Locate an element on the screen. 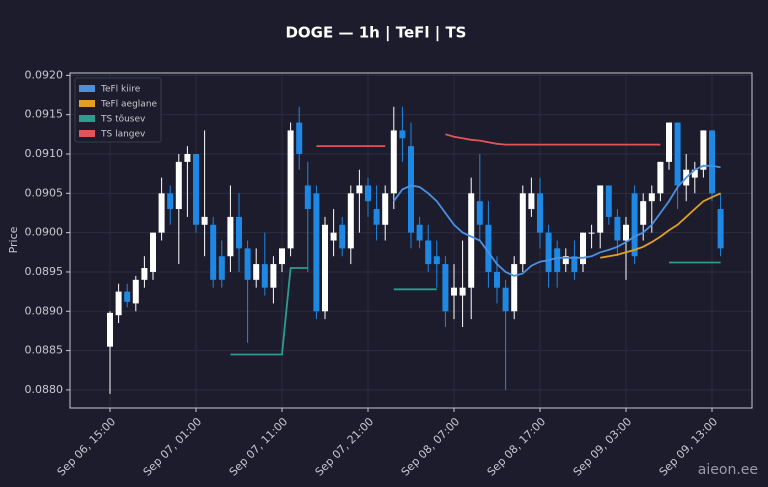 This screenshot has height=487, width=768. y-tick-label: 0.0915 is located at coordinates (44, 114).